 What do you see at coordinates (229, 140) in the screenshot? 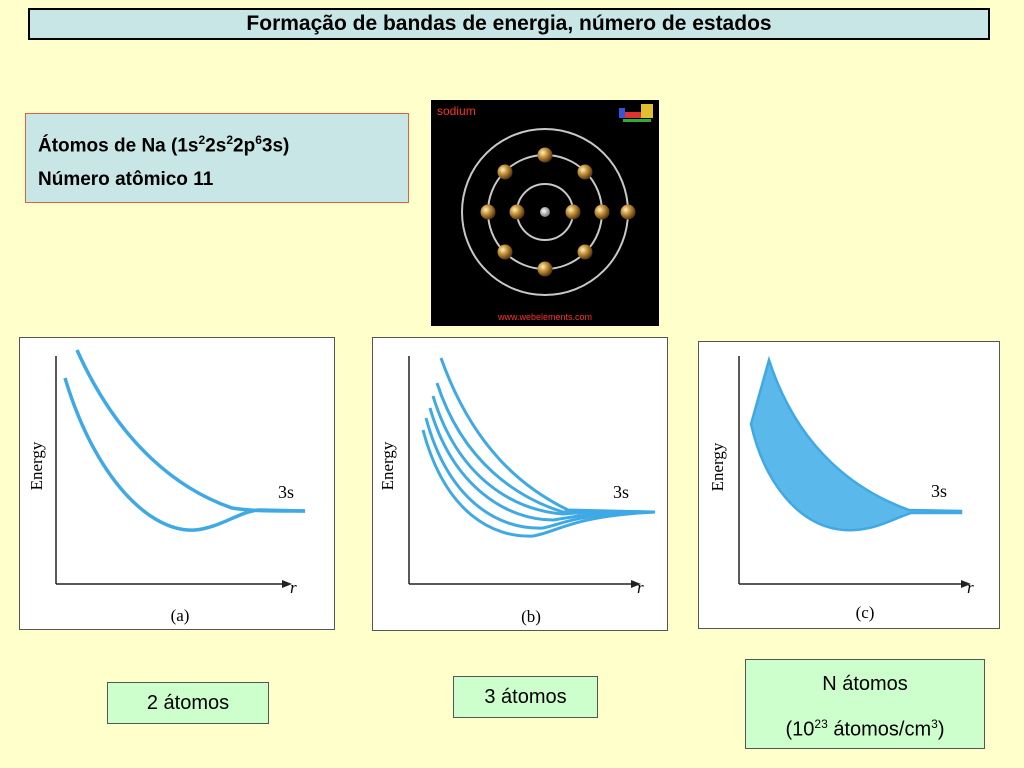
I see `config-sup-2: 2` at bounding box center [229, 140].